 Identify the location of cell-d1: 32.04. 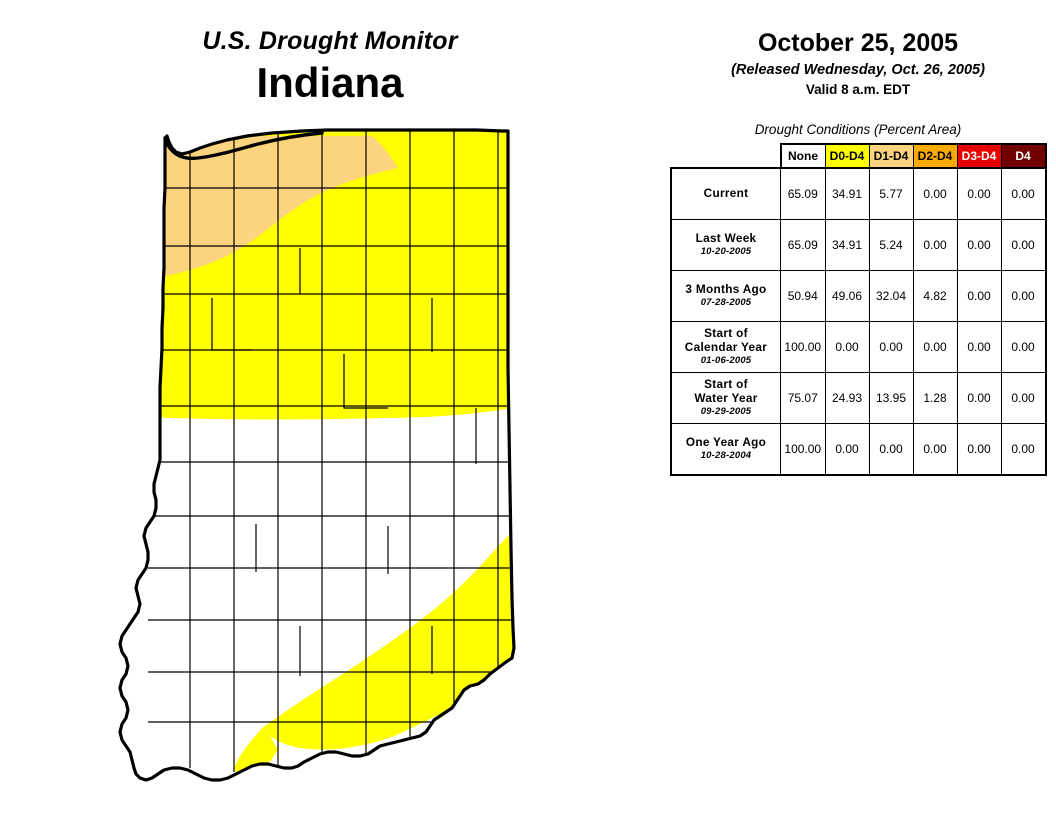
(891, 296).